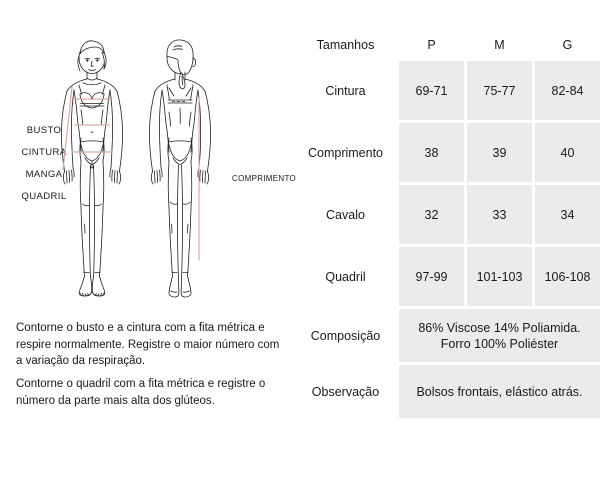 The height and width of the screenshot is (500, 600). What do you see at coordinates (345, 214) in the screenshot?
I see `row-label-cavalo: Cavalo` at bounding box center [345, 214].